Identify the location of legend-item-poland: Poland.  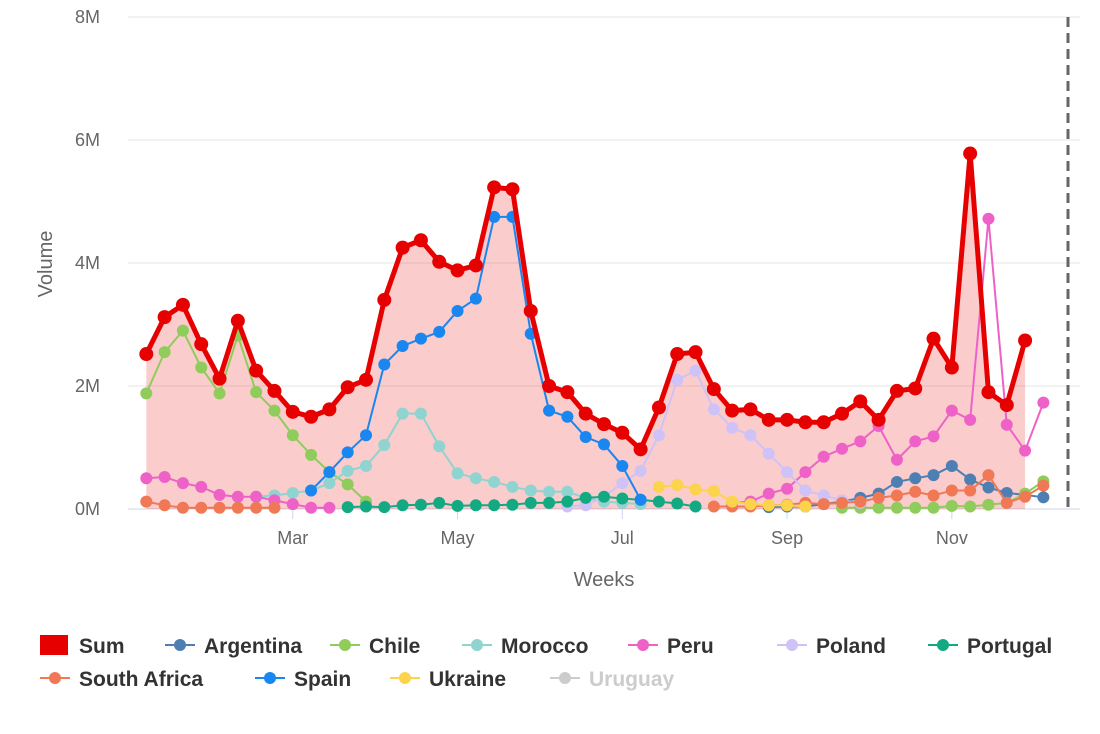
(831, 646).